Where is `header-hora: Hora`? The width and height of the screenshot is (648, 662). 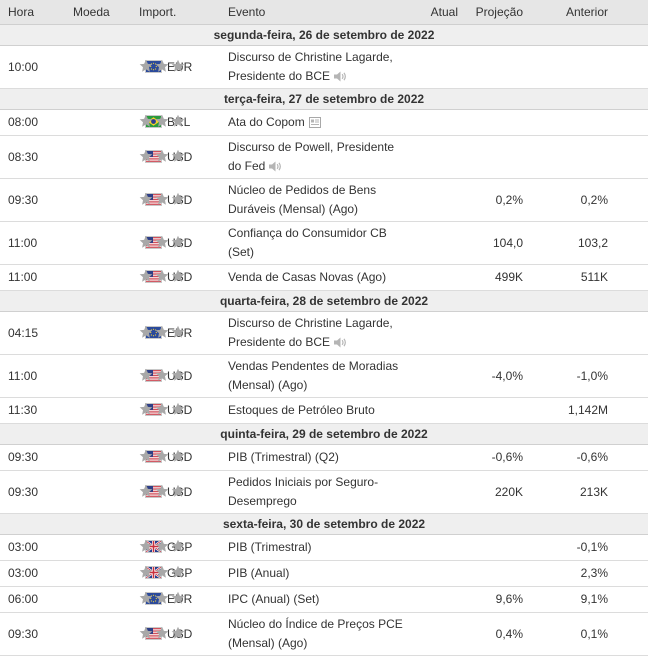
header-hora: Hora is located at coordinates (36, 12).